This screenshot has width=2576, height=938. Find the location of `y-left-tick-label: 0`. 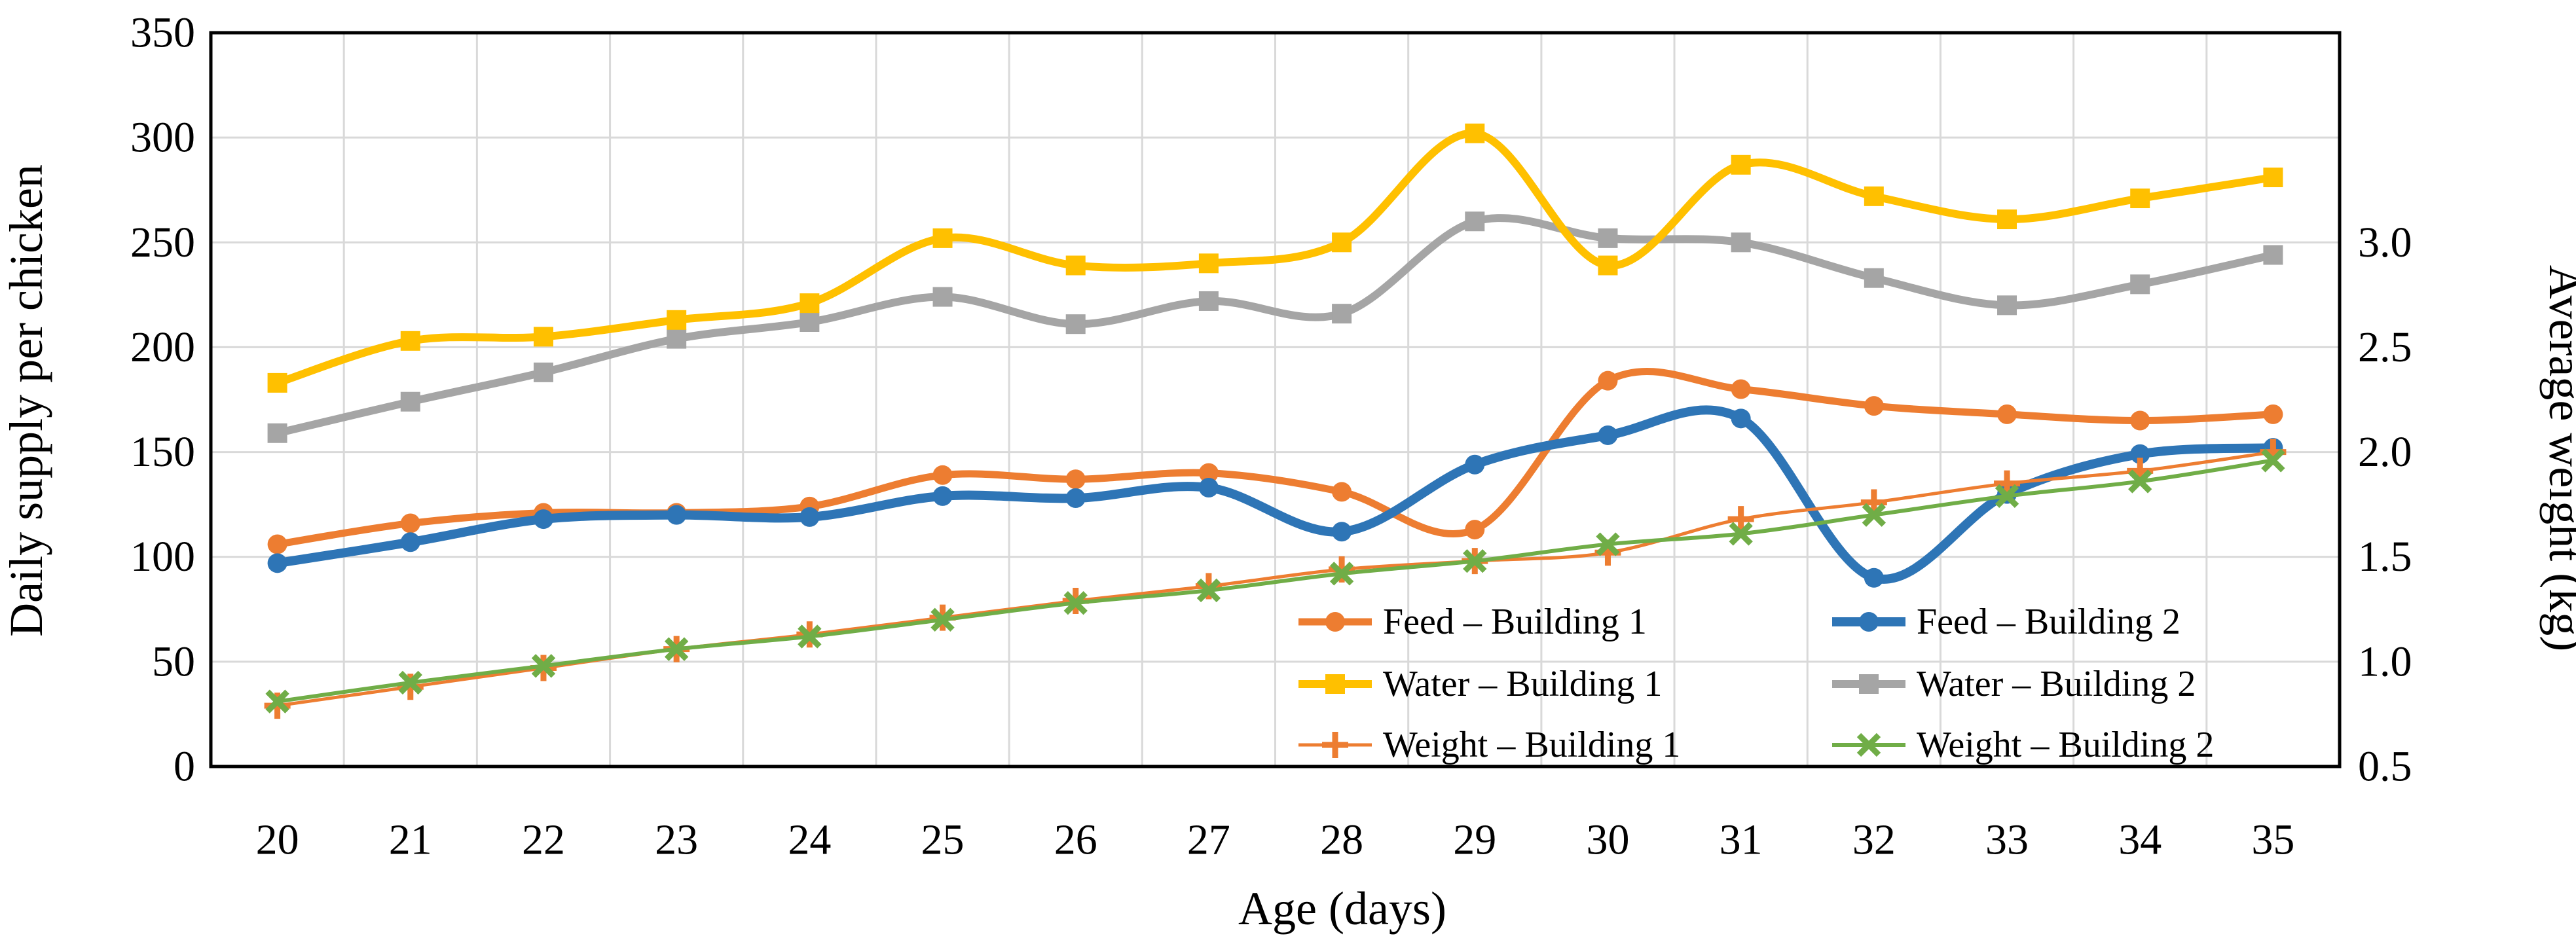

y-left-tick-label: 0 is located at coordinates (184, 767).